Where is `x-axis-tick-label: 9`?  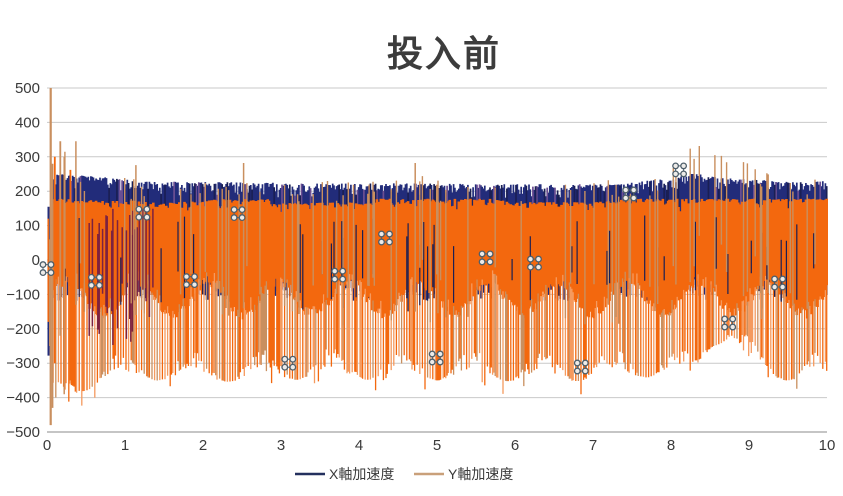
x-axis-tick-label: 9 is located at coordinates (749, 445).